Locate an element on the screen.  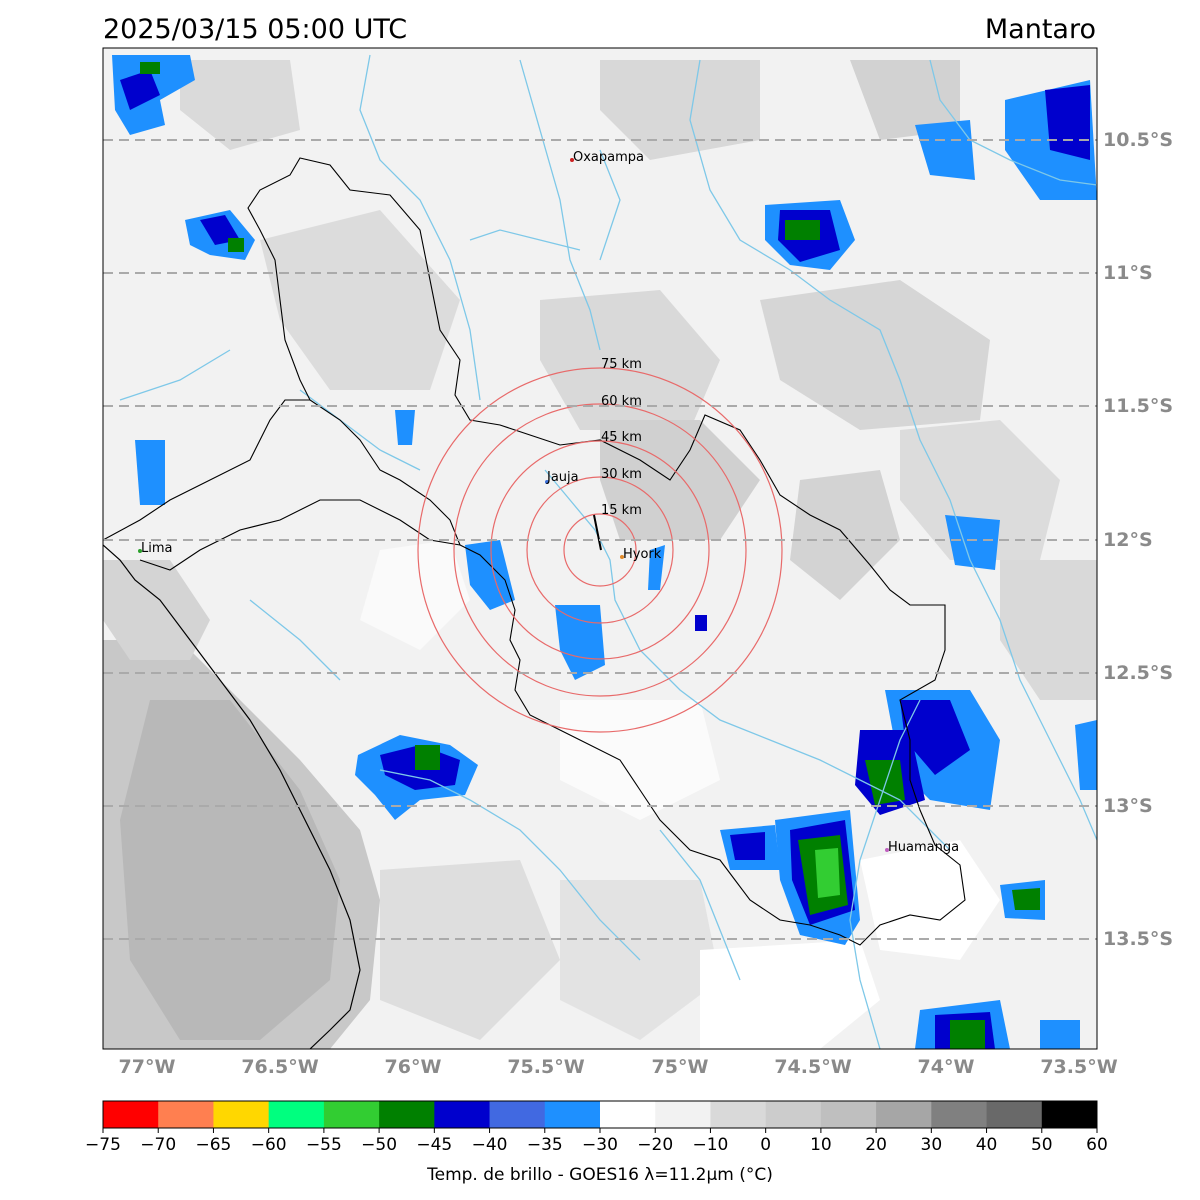
colorbar-tick-label: −50 is located at coordinates (379, 1145).